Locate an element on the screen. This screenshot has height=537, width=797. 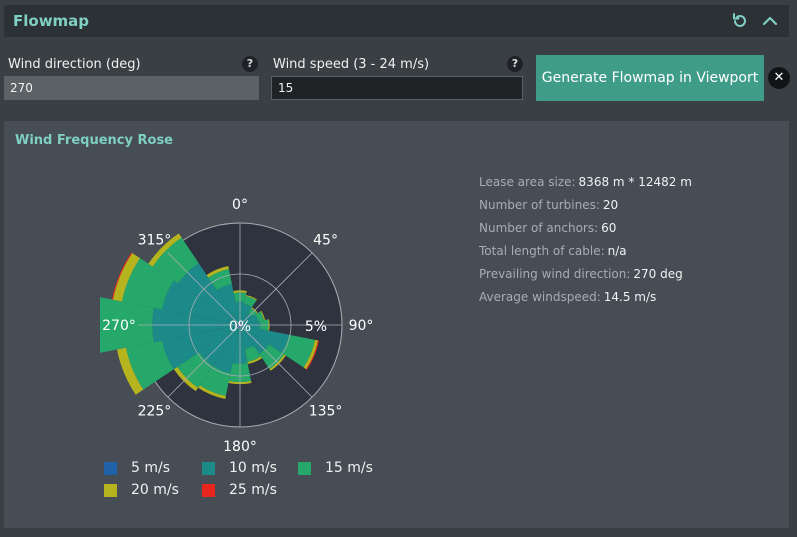
angular-label-180: 180° is located at coordinates (240, 447).